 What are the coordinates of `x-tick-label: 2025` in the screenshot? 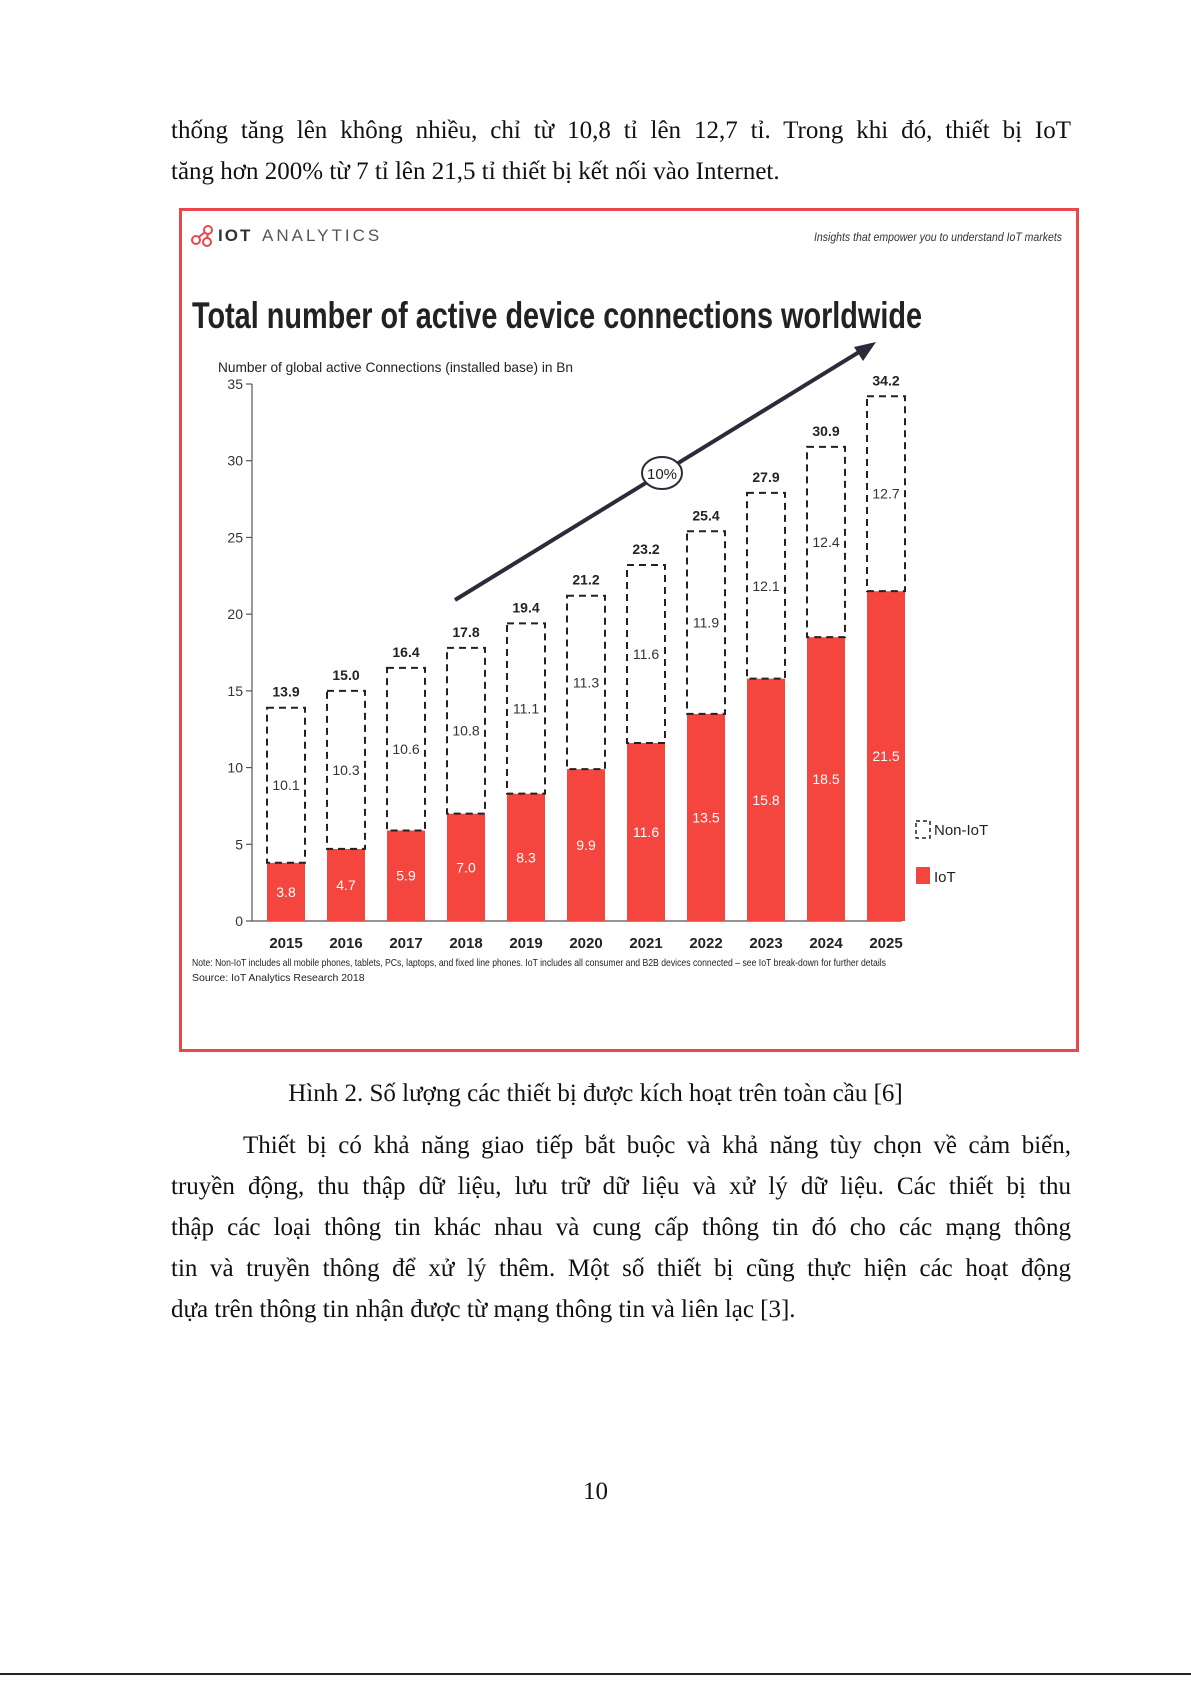 It's located at (885, 943).